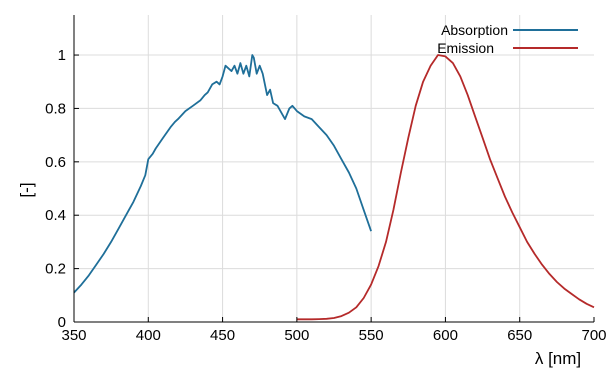 Image resolution: width=606 pixels, height=371 pixels. What do you see at coordinates (465, 48) in the screenshot?
I see `legend-label-emission: Emission` at bounding box center [465, 48].